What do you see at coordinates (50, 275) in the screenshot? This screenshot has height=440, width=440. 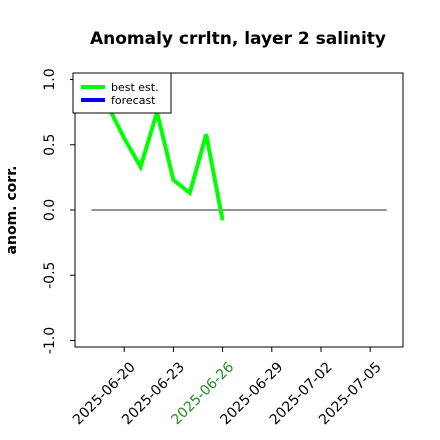 I see `y-tick-label-3: -0.5` at bounding box center [50, 275].